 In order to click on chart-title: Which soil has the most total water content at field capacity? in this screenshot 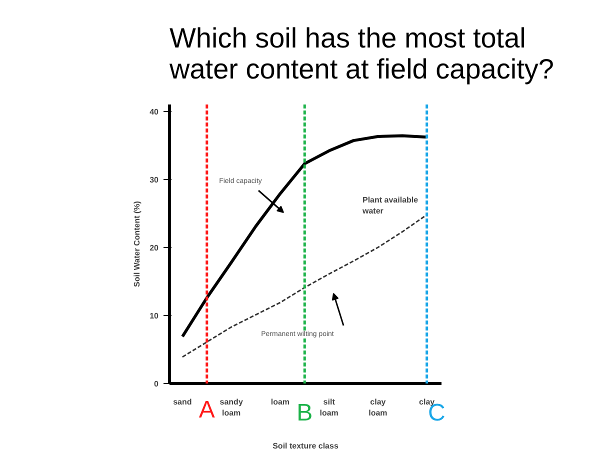, I will do `click(361, 53)`.